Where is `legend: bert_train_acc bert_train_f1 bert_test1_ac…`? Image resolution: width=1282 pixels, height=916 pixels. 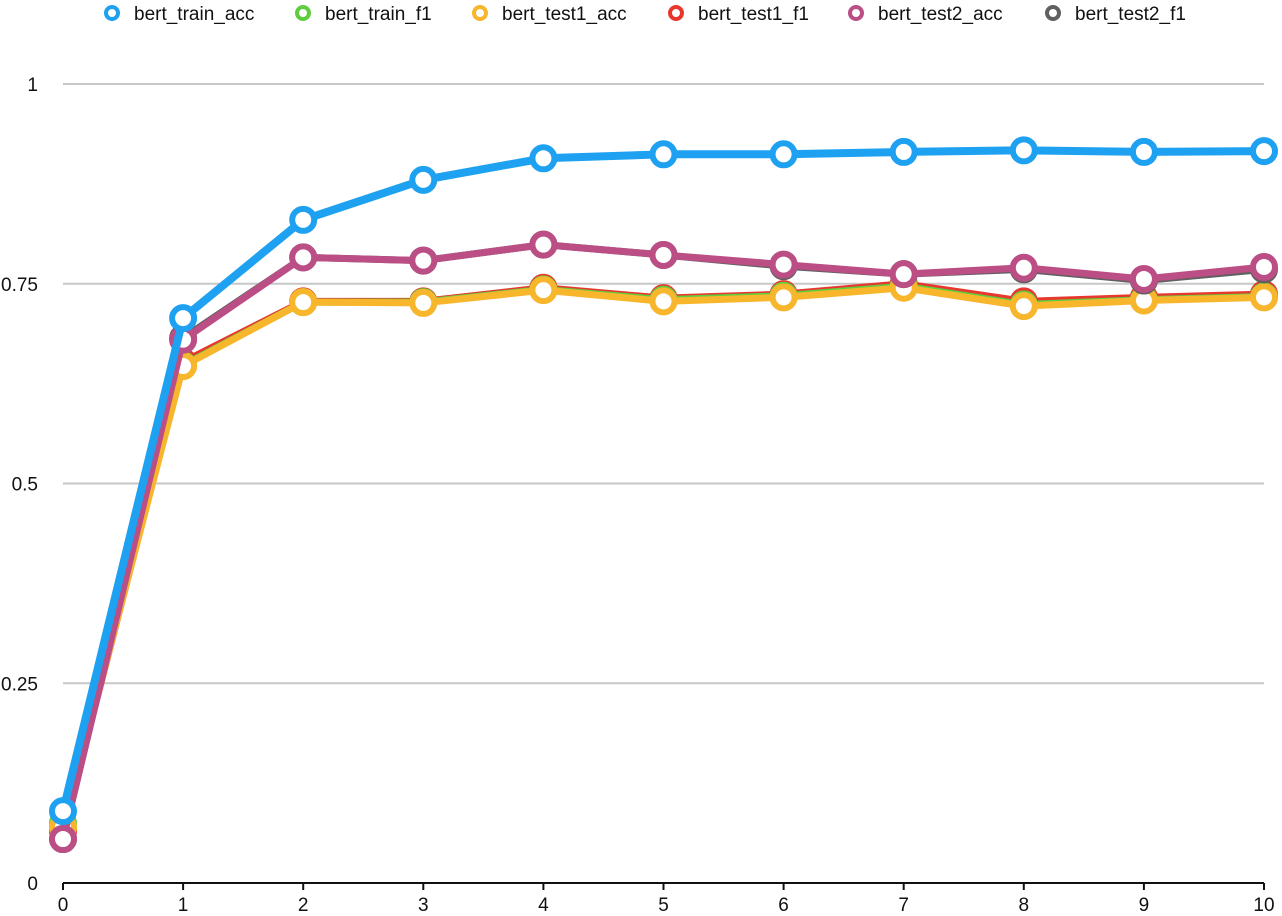
legend: bert_train_acc bert_train_f1 bert_test1_ac… is located at coordinates (645, 14).